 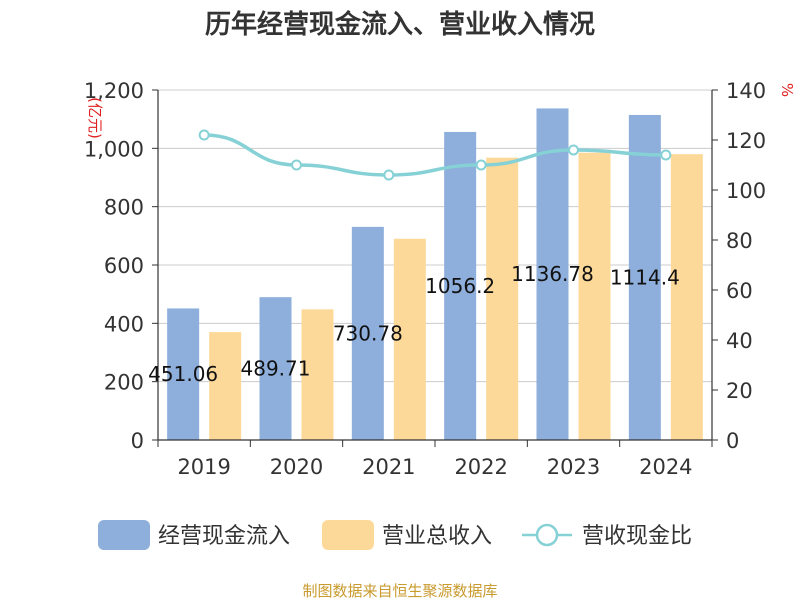 What do you see at coordinates (114, 149) in the screenshot?
I see `y-left-tick-label: 1,000` at bounding box center [114, 149].